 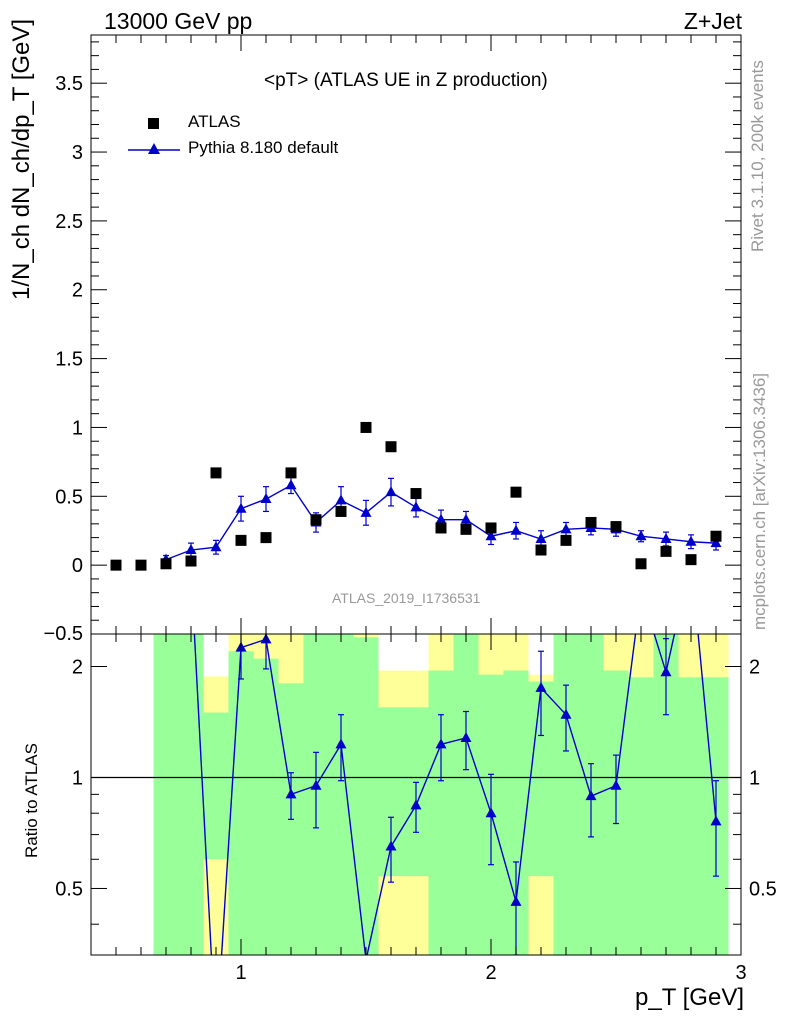 What do you see at coordinates (69, 222) in the screenshot?
I see `y-tick-label: 2.5` at bounding box center [69, 222].